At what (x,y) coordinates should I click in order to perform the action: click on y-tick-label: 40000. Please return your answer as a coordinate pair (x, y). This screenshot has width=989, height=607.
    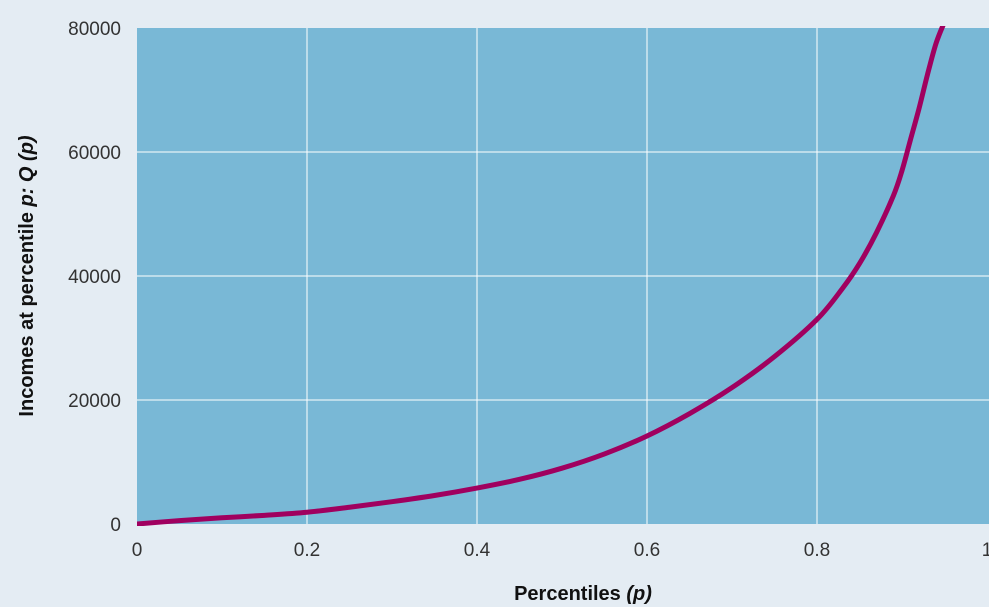
    Looking at the image, I should click on (94, 277).